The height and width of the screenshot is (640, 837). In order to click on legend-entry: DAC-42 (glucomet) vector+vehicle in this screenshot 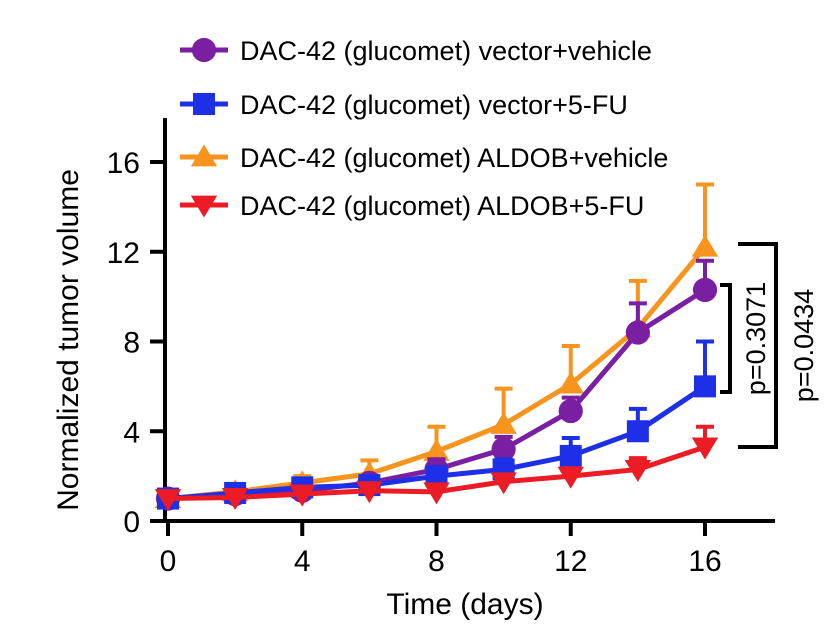, I will do `click(416, 51)`.